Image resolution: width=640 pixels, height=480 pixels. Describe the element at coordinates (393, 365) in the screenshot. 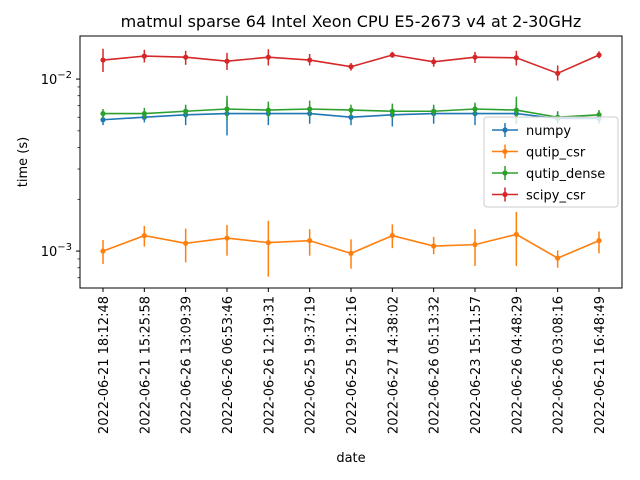

I see `x-tick-label: 2022-06-27 14:38:02` at that location.